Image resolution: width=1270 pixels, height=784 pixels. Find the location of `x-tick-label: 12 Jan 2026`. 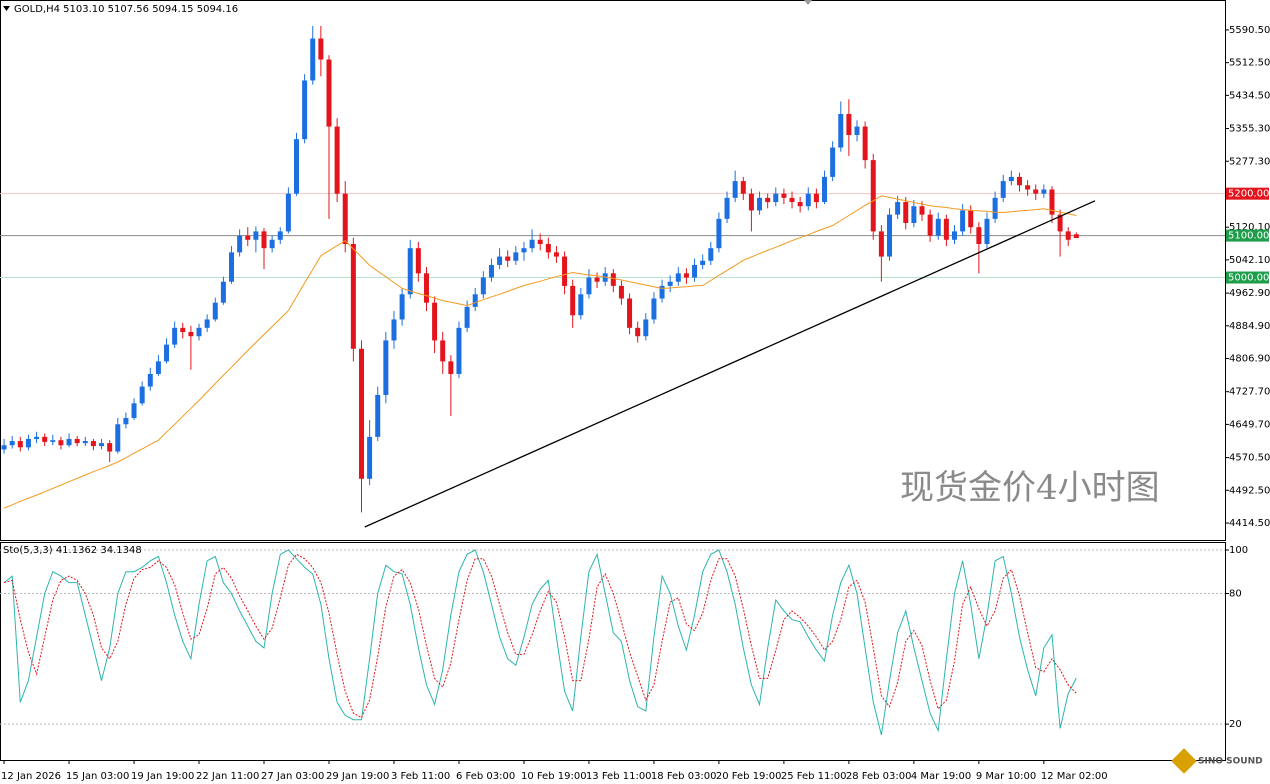

x-tick-label: 12 Jan 2026 is located at coordinates (31, 776).